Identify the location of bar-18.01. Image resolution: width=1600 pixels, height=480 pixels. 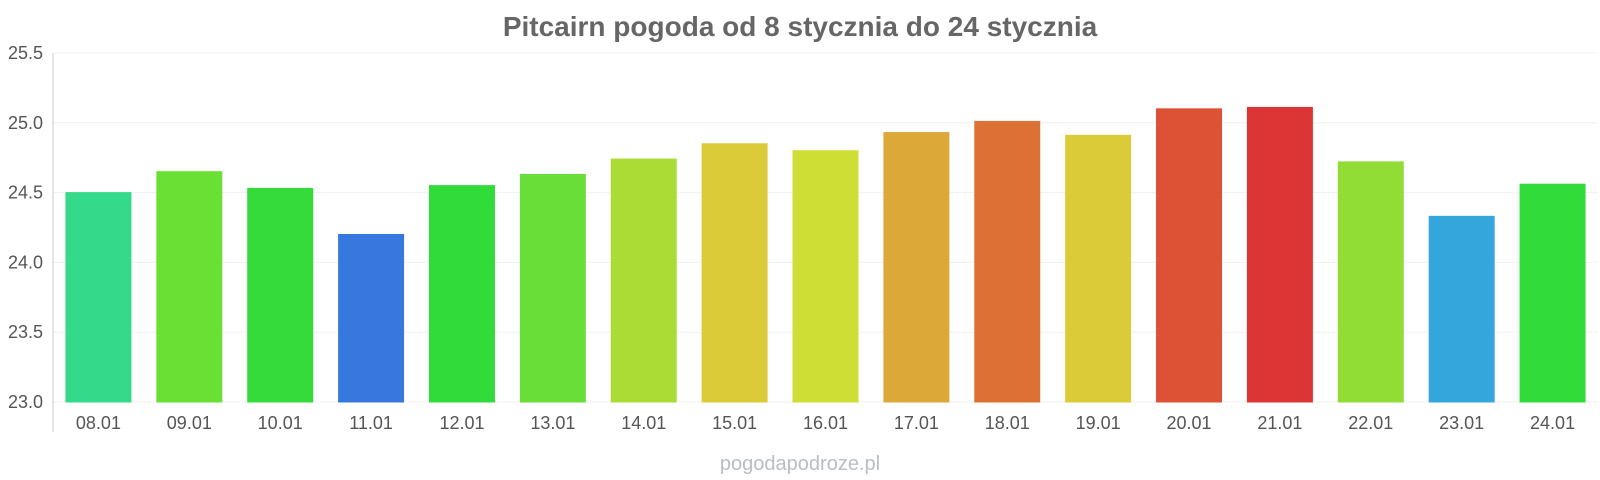
(1007, 261).